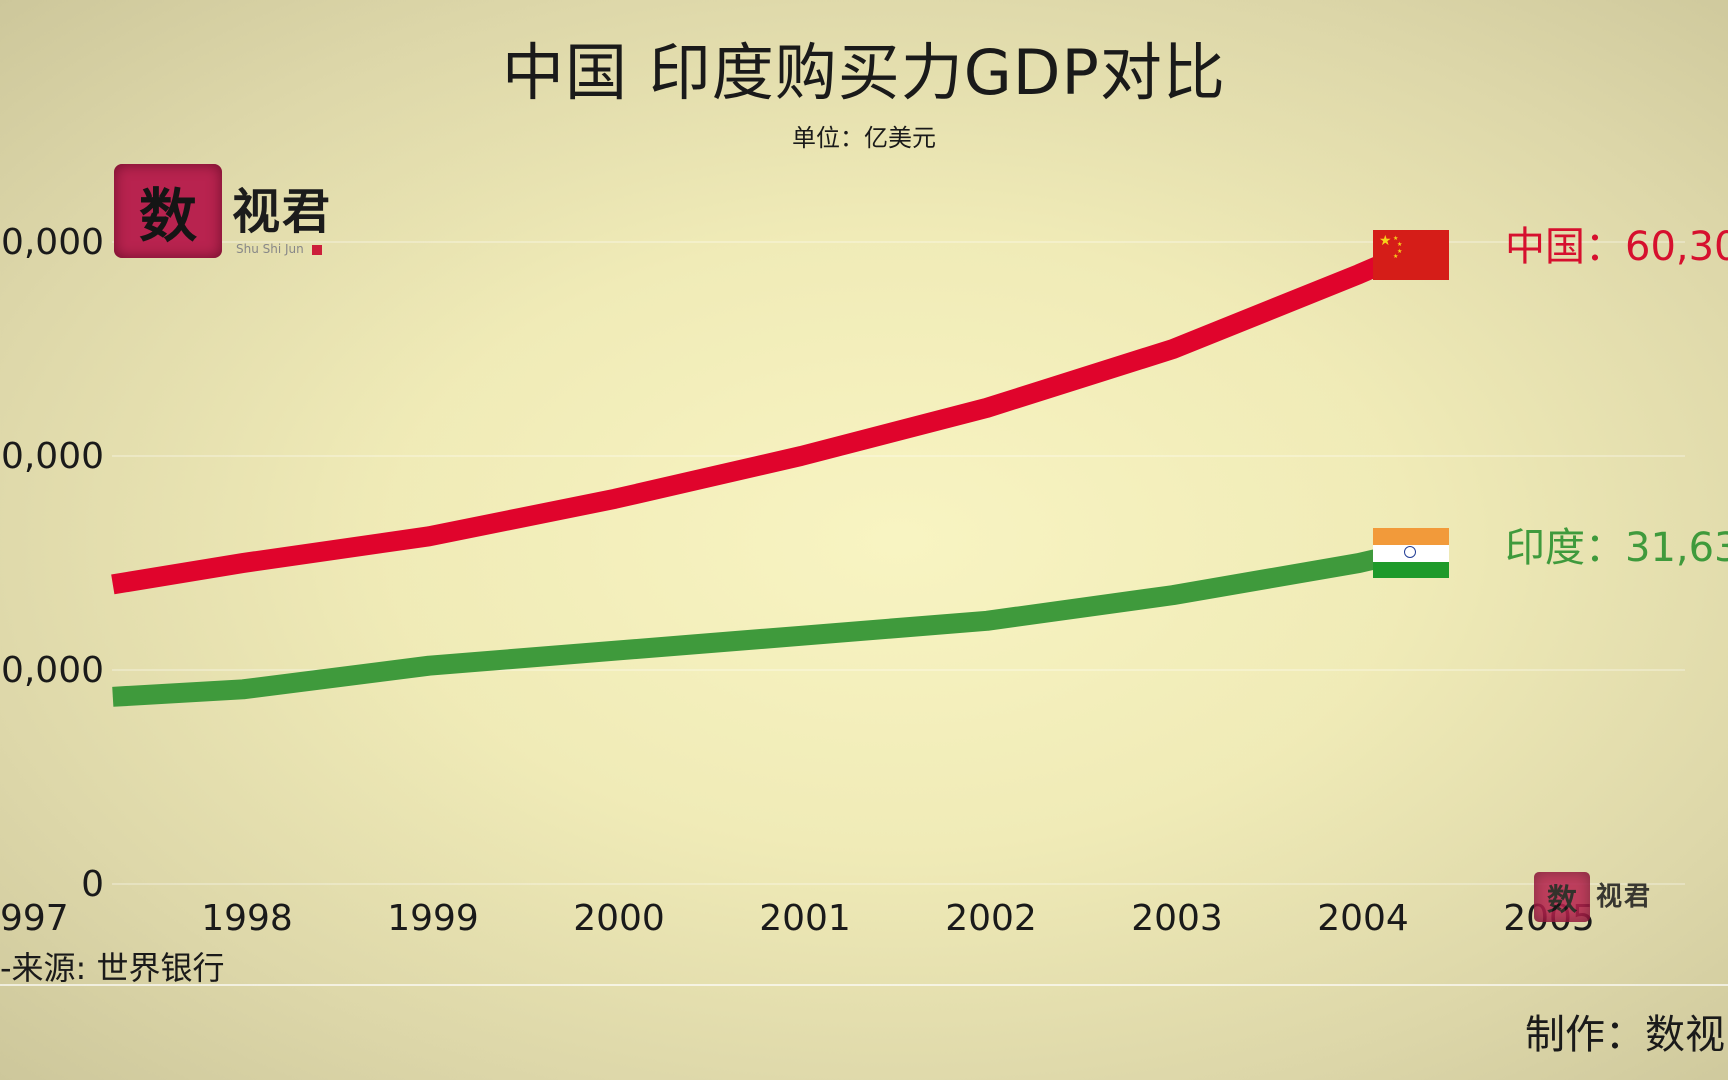 The height and width of the screenshot is (1080, 1728). I want to click on data-source: -来源: 世界银行, so click(112, 968).